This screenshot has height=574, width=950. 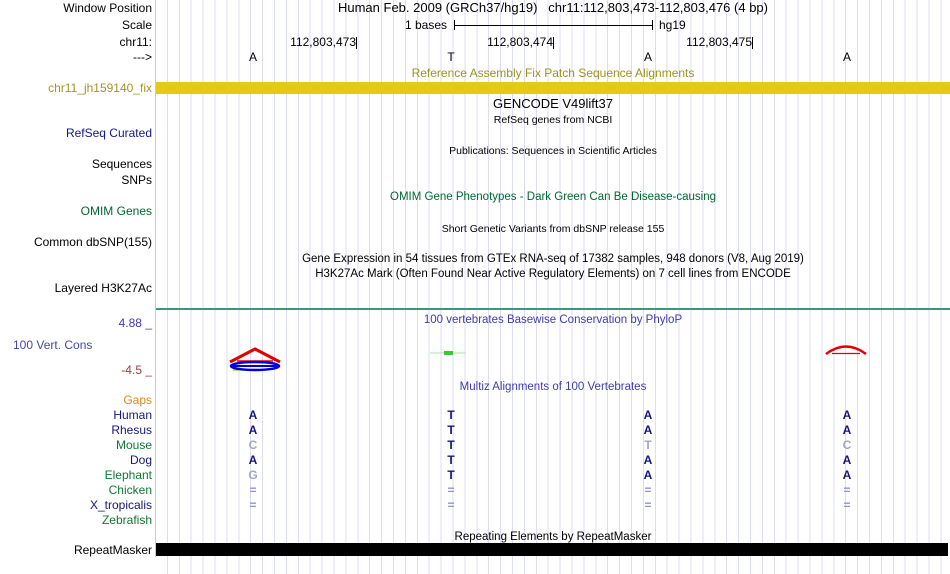 I want to click on cursor-guide-line, so click(x=155, y=278).